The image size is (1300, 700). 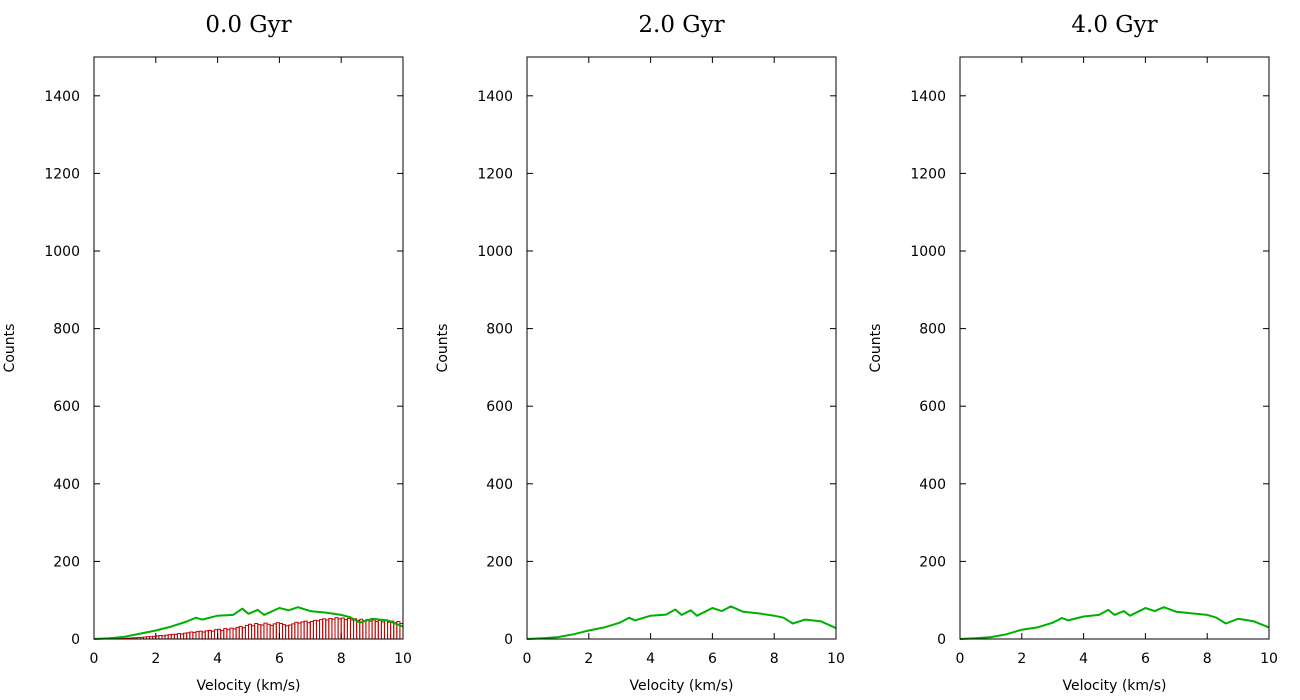 What do you see at coordinates (681, 25) in the screenshot?
I see `chart-title: 2.0 Gyr` at bounding box center [681, 25].